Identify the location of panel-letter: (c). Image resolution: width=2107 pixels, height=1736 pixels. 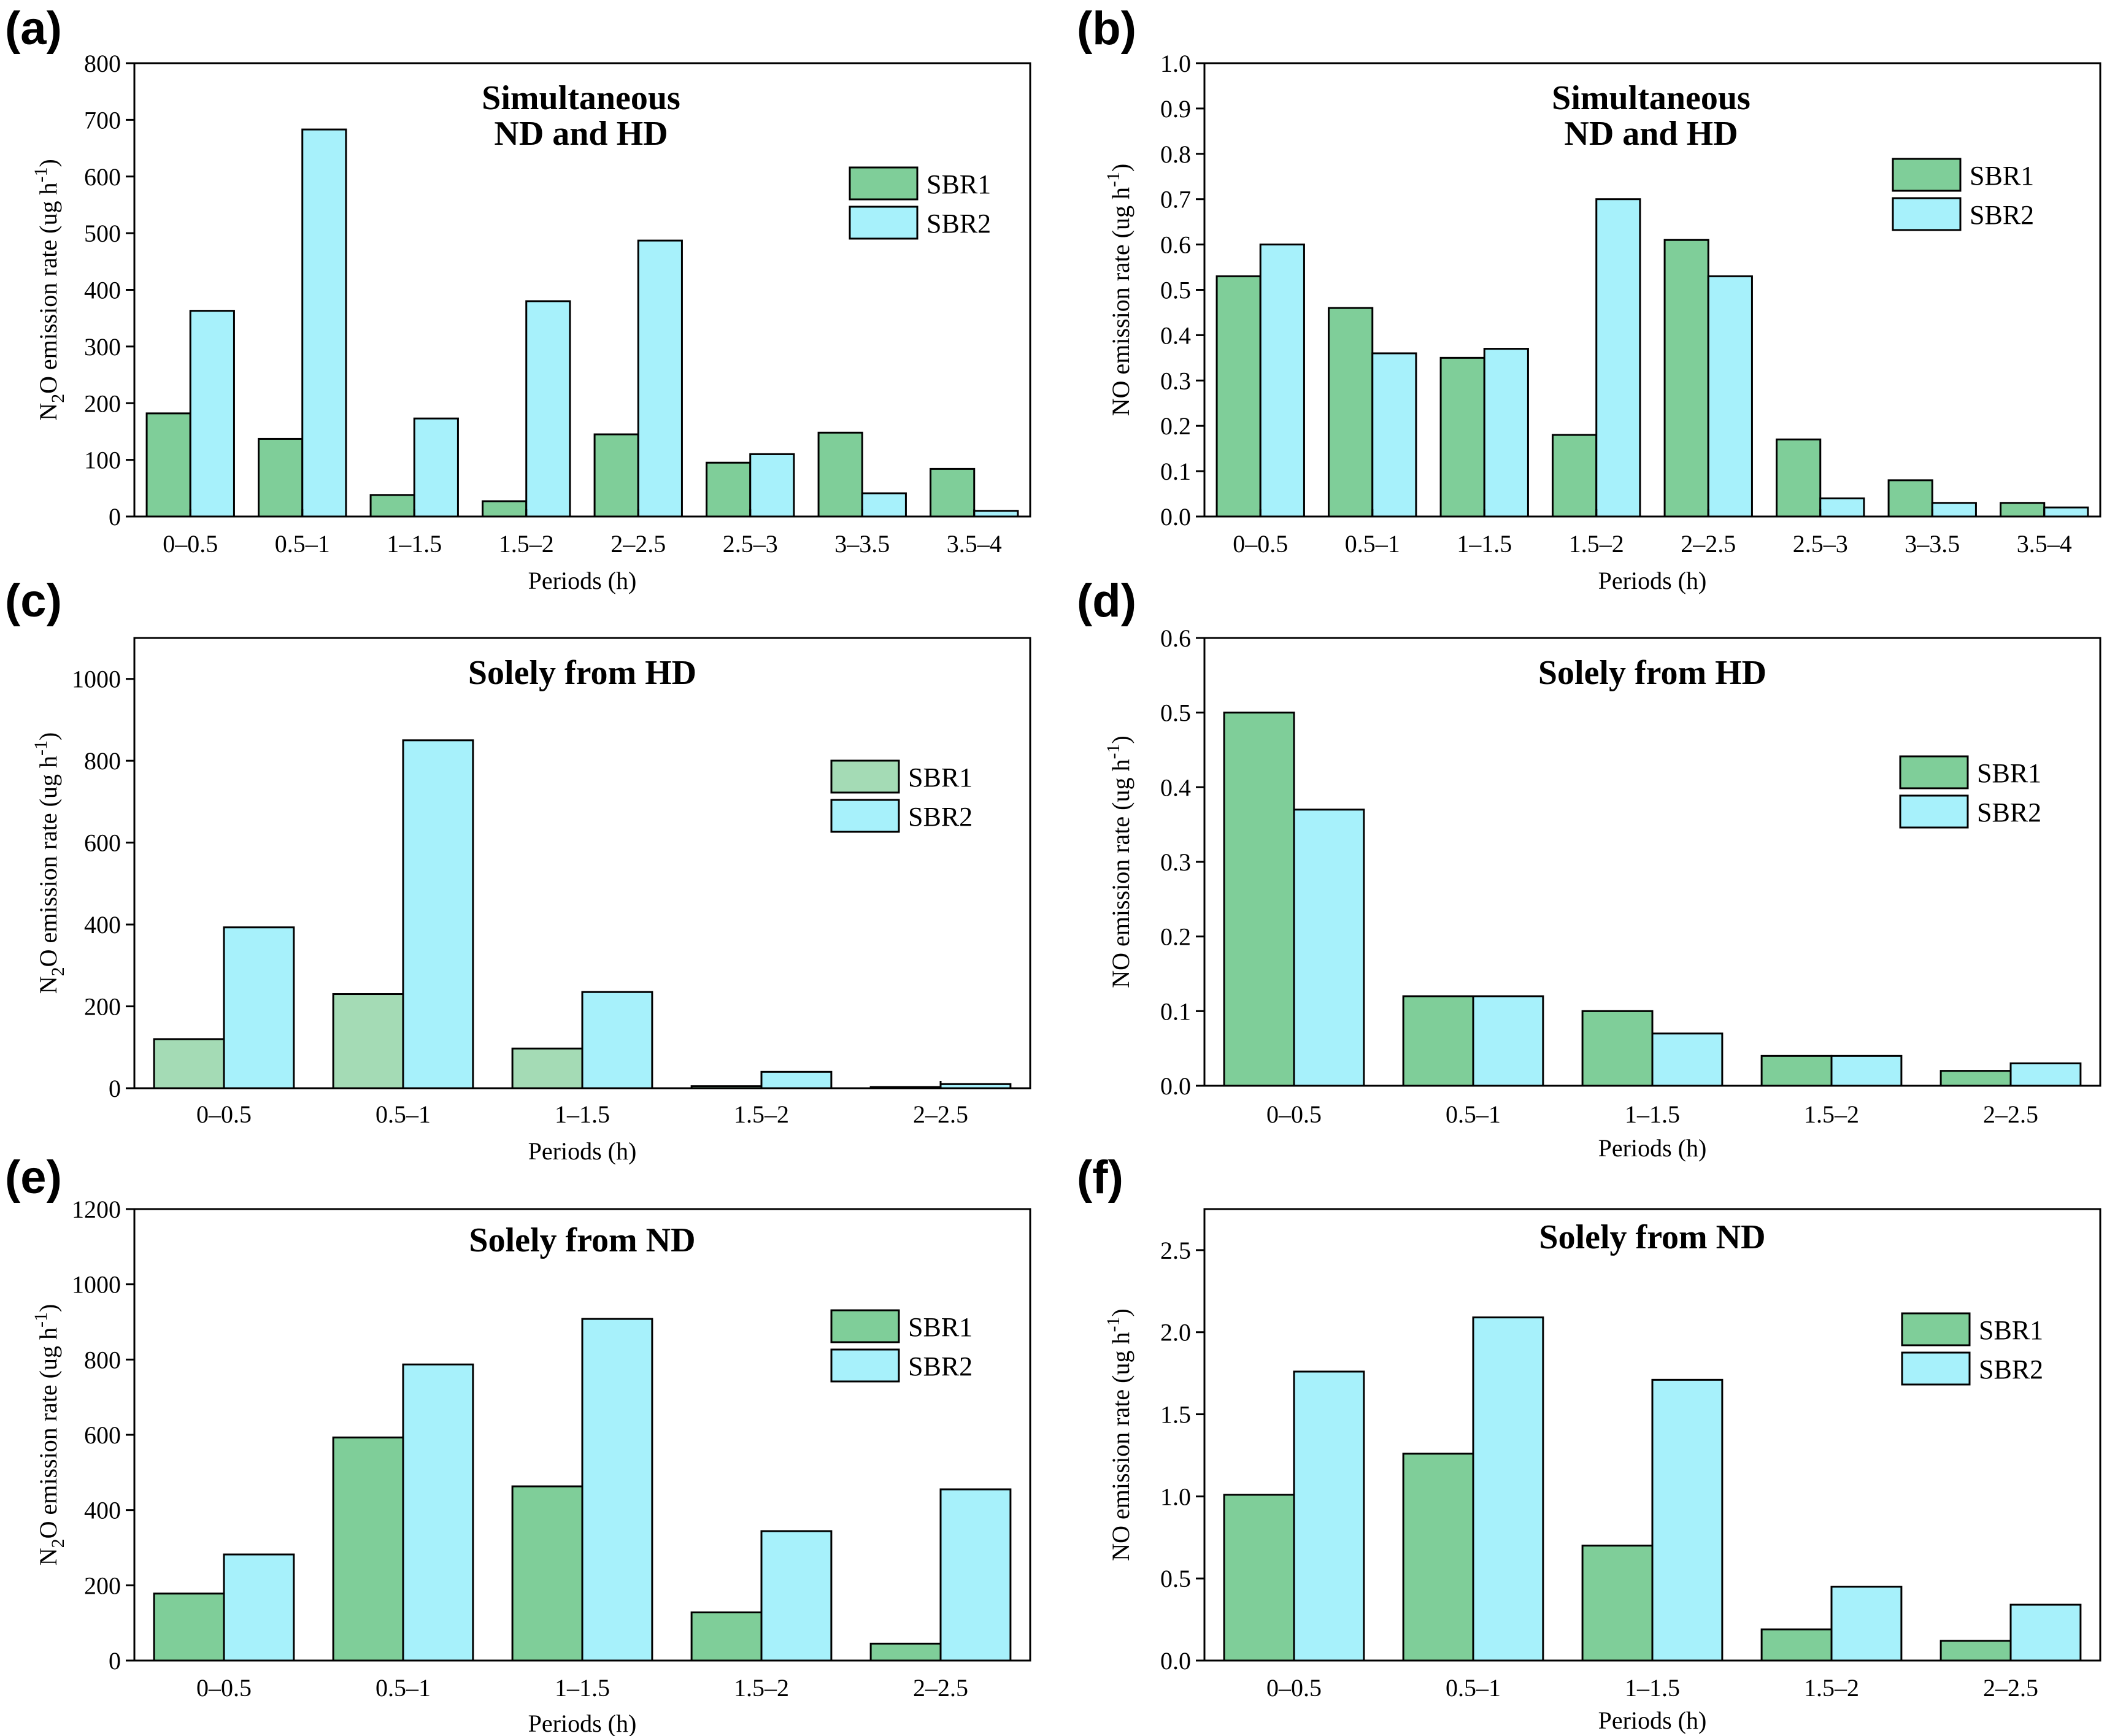
(33, 601).